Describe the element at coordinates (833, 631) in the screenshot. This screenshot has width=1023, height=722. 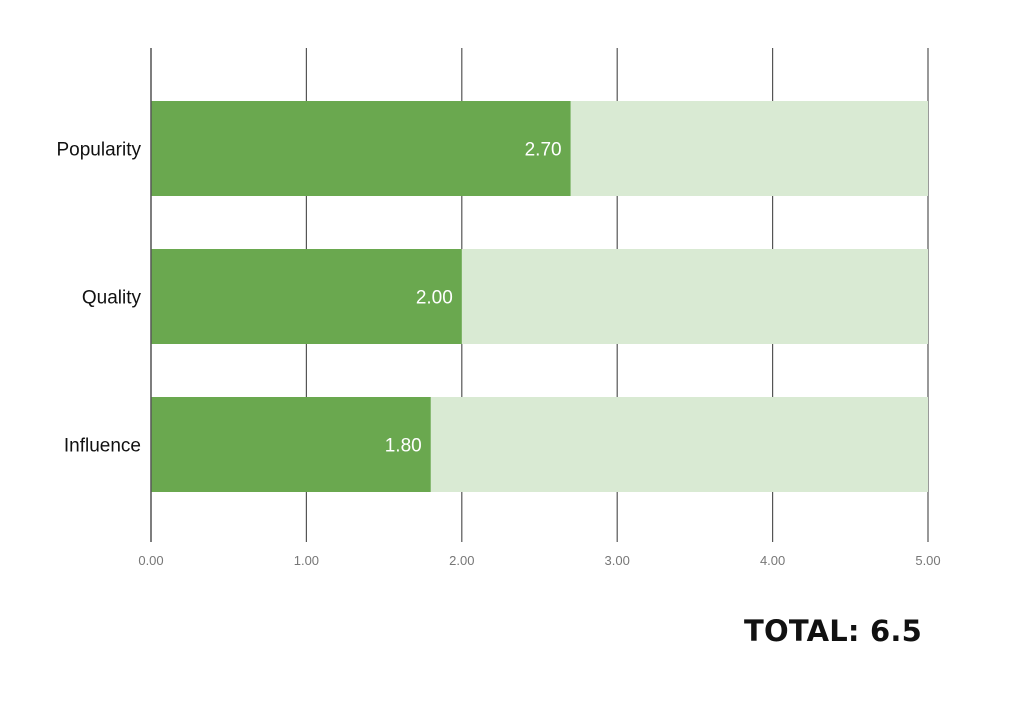
I see `total-score: TOTAL: 6.5` at that location.